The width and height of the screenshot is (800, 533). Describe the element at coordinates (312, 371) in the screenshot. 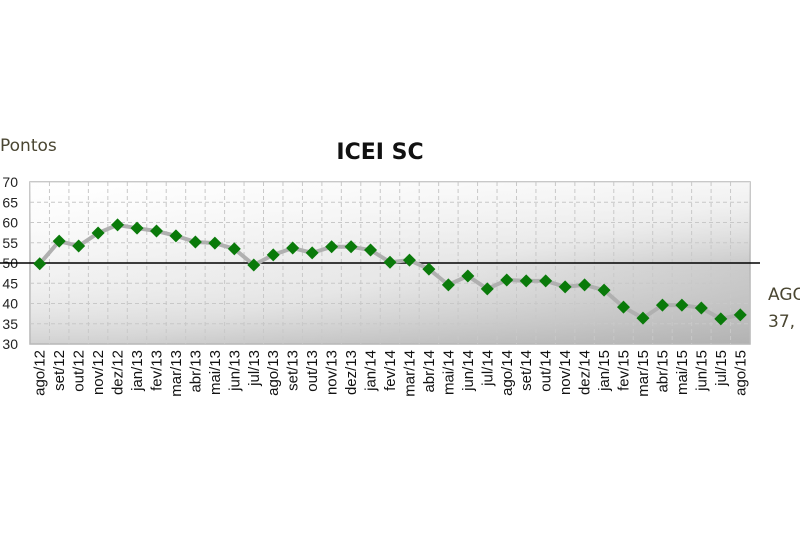

I see `x-tick-label: out/13` at that location.